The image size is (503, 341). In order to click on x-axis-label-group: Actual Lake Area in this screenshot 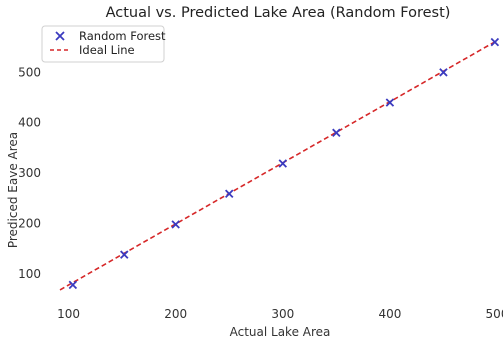, I will do `click(280, 332)`.